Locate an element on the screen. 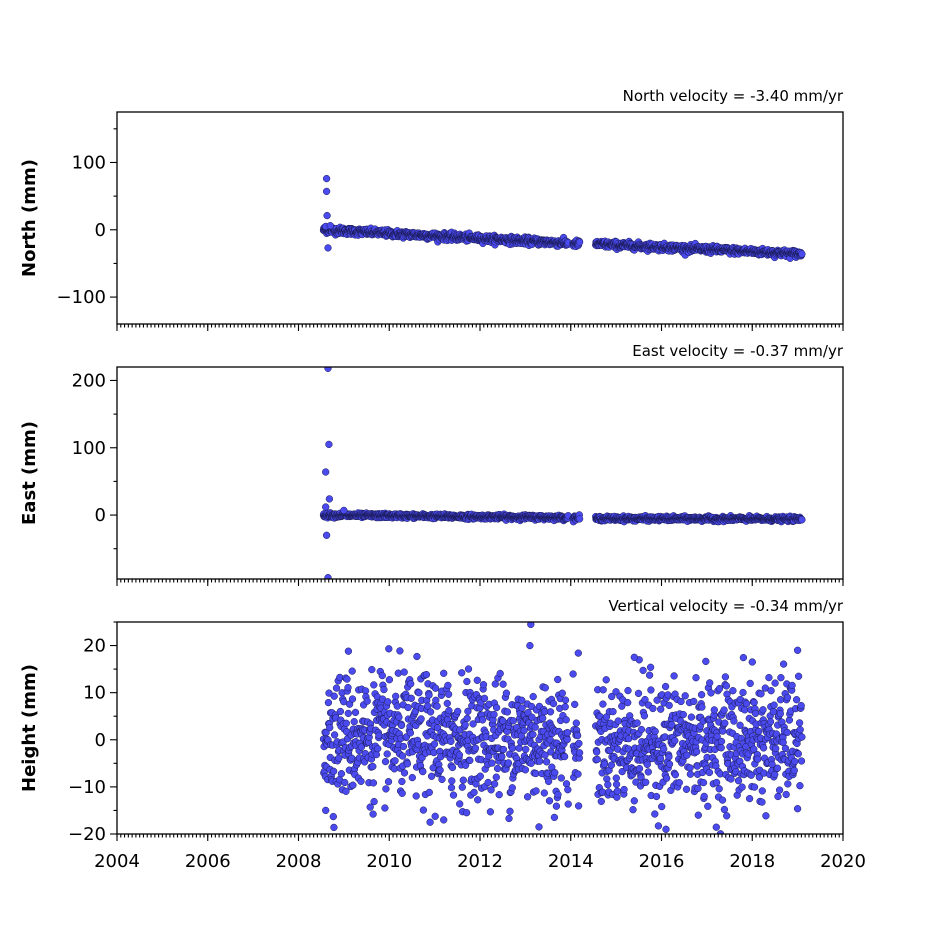  x-tick-label: 2012 is located at coordinates (480, 861).